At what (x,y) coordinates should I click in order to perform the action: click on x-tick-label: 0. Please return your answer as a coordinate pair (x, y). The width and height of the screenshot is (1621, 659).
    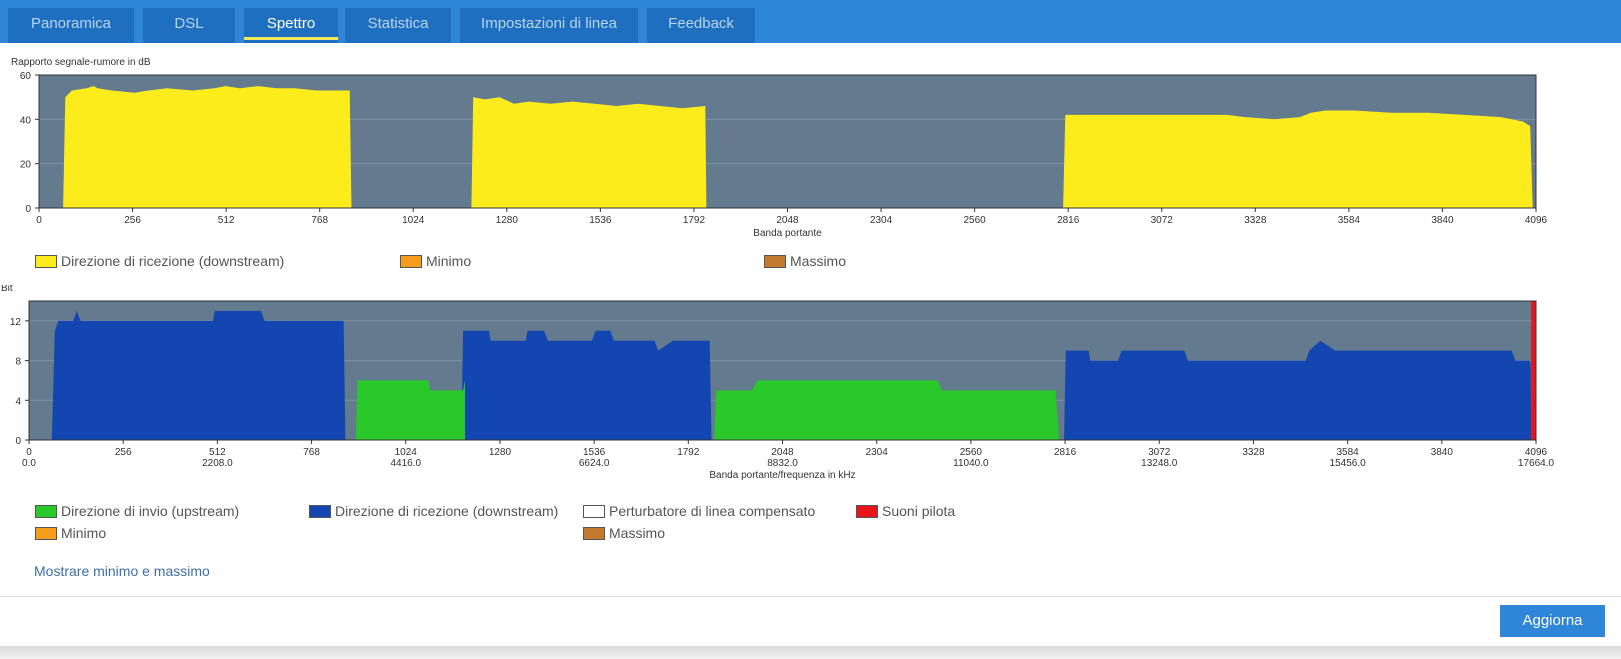
    Looking at the image, I should click on (39, 220).